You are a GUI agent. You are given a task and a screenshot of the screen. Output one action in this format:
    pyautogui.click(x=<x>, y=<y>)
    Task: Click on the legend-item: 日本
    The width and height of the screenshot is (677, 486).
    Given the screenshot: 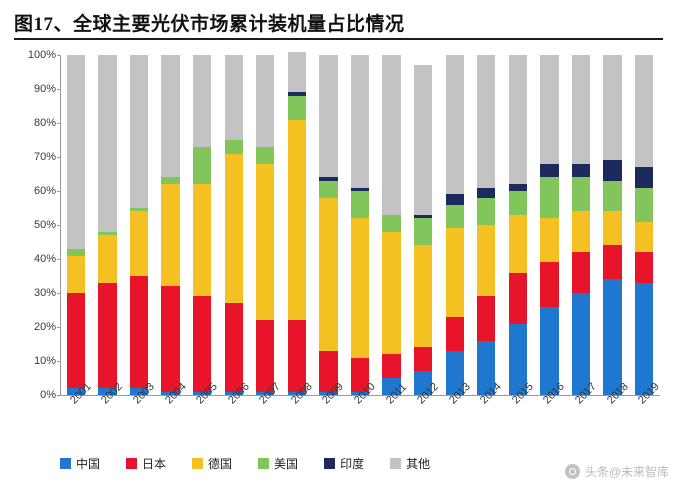 What is the action you would take?
    pyautogui.click(x=146, y=463)
    